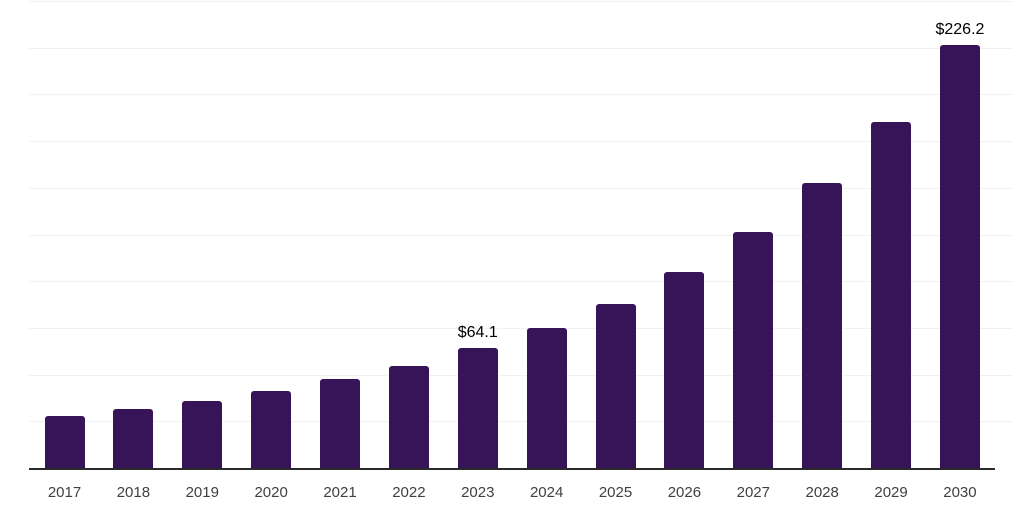 The height and width of the screenshot is (512, 1024). What do you see at coordinates (960, 30) in the screenshot?
I see `bar-value-label-2030: $226.2` at bounding box center [960, 30].